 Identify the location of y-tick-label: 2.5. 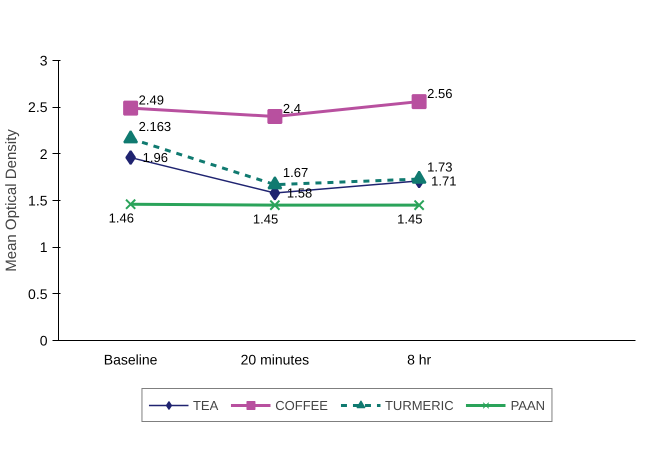
(38, 107).